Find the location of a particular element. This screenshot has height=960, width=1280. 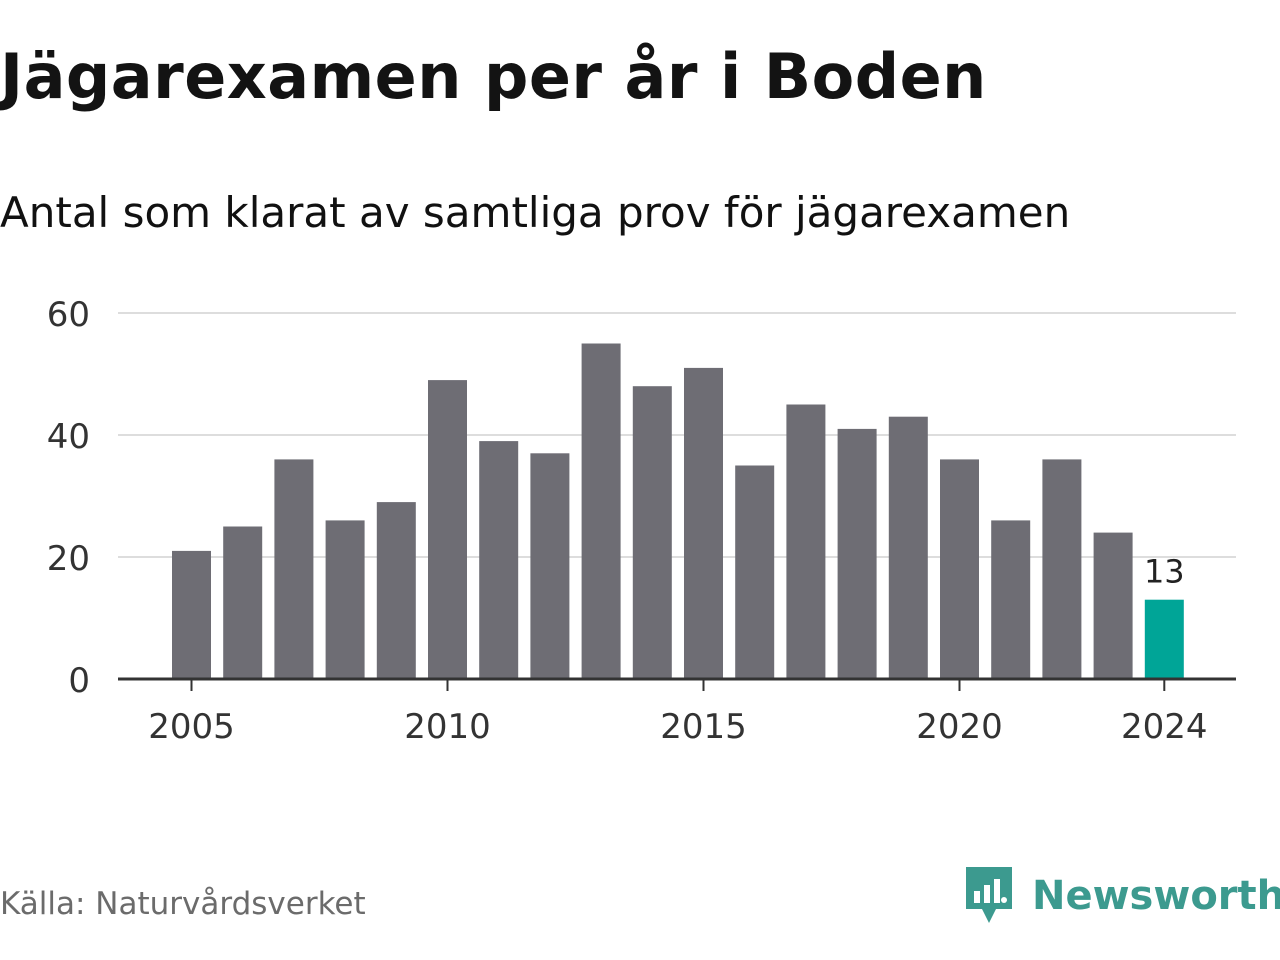

bar-2008 is located at coordinates (345, 599).